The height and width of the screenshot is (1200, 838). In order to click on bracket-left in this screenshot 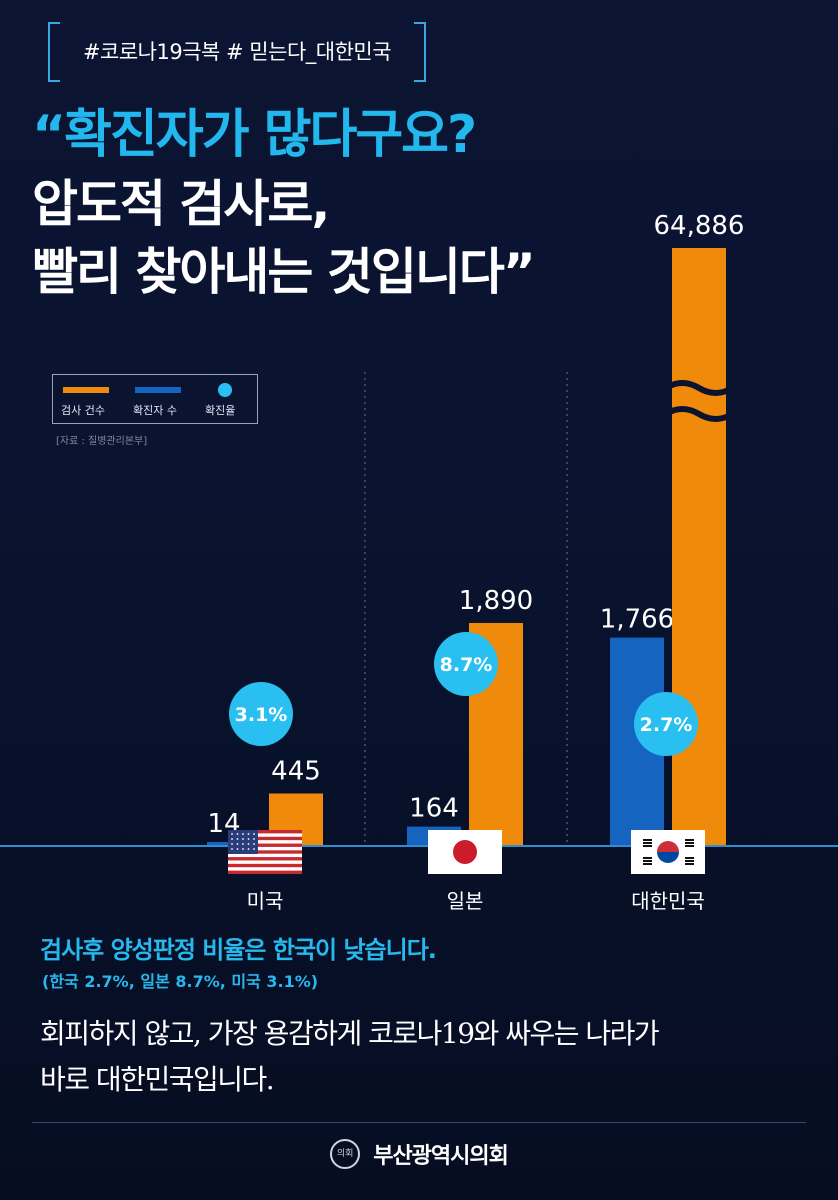, I will do `click(54, 52)`.